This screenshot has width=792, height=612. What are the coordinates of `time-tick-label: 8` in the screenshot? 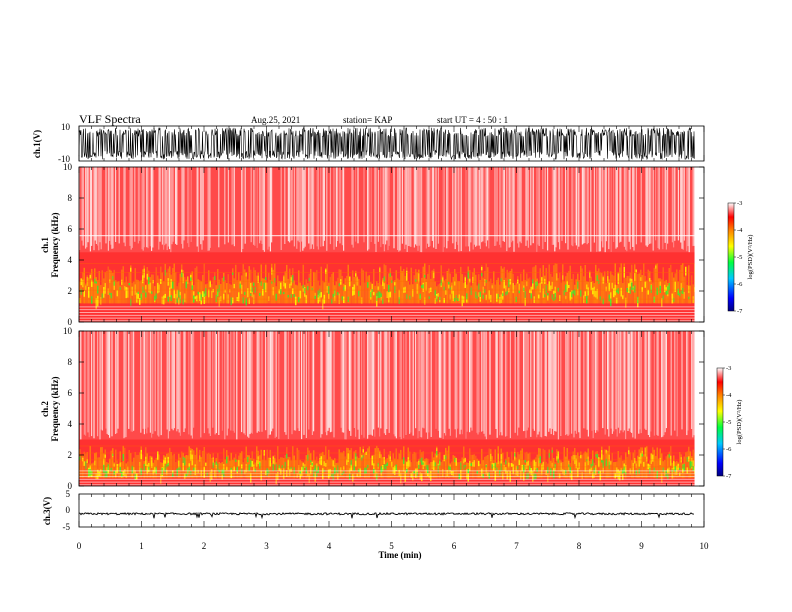 It's located at (579, 546).